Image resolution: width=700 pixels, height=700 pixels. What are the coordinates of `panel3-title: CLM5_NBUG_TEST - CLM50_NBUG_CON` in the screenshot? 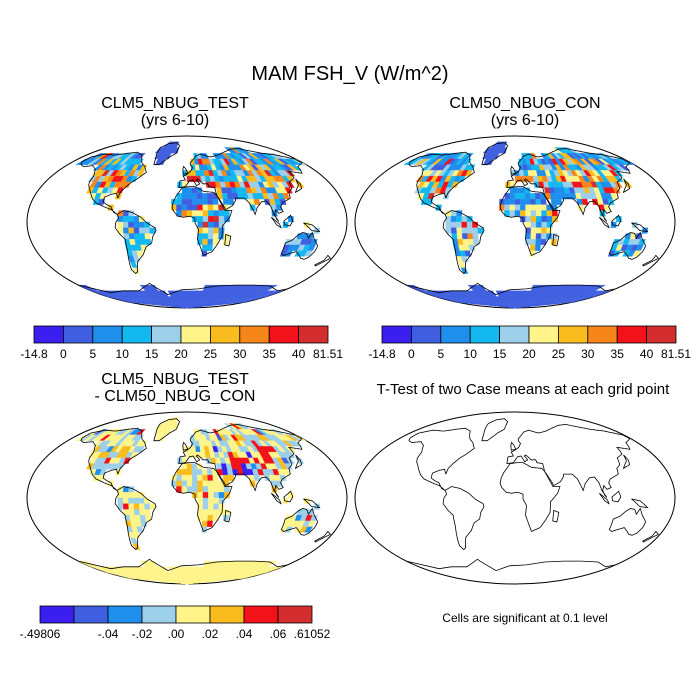 It's located at (175, 388).